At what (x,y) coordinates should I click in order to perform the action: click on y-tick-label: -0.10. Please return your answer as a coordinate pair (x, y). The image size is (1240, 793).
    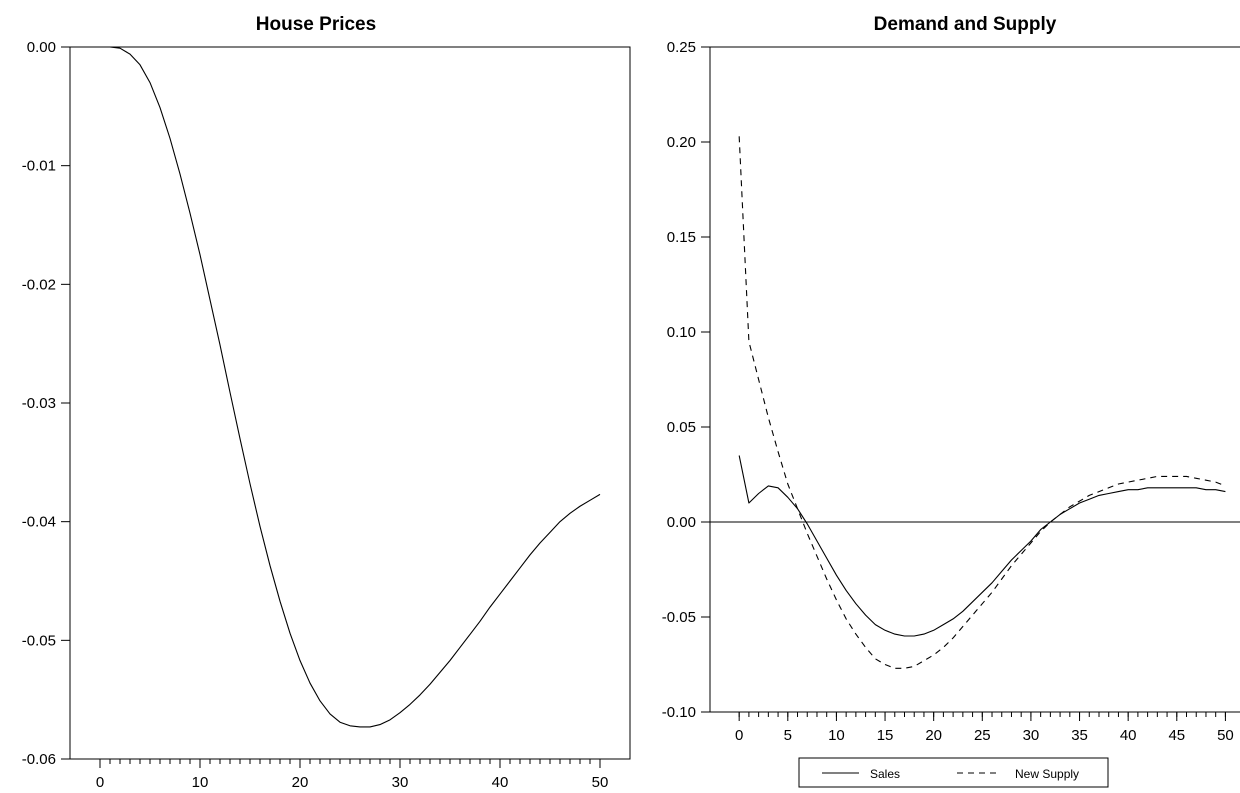
    Looking at the image, I should click on (679, 712).